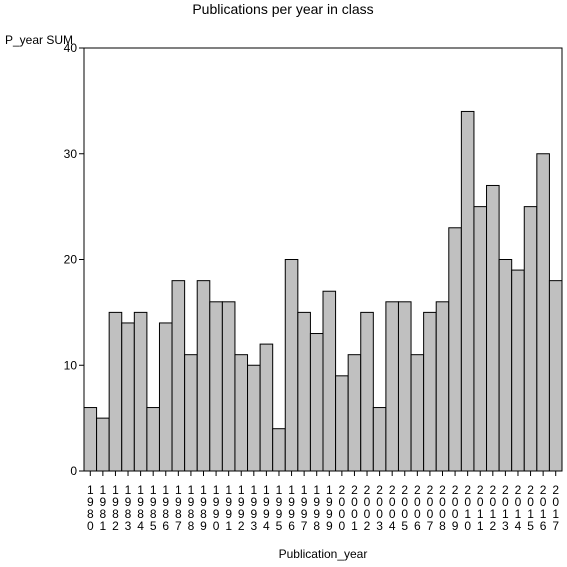 This screenshot has height=567, width=567. I want to click on bar-2013, so click(505, 365).